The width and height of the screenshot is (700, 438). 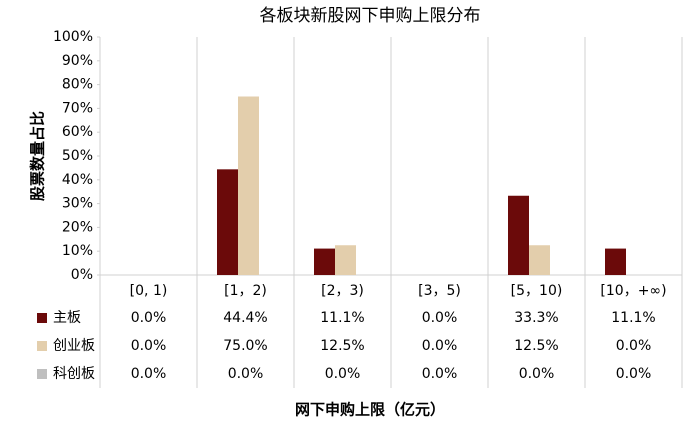 I want to click on y-tick-label: 90%, so click(x=77, y=61).